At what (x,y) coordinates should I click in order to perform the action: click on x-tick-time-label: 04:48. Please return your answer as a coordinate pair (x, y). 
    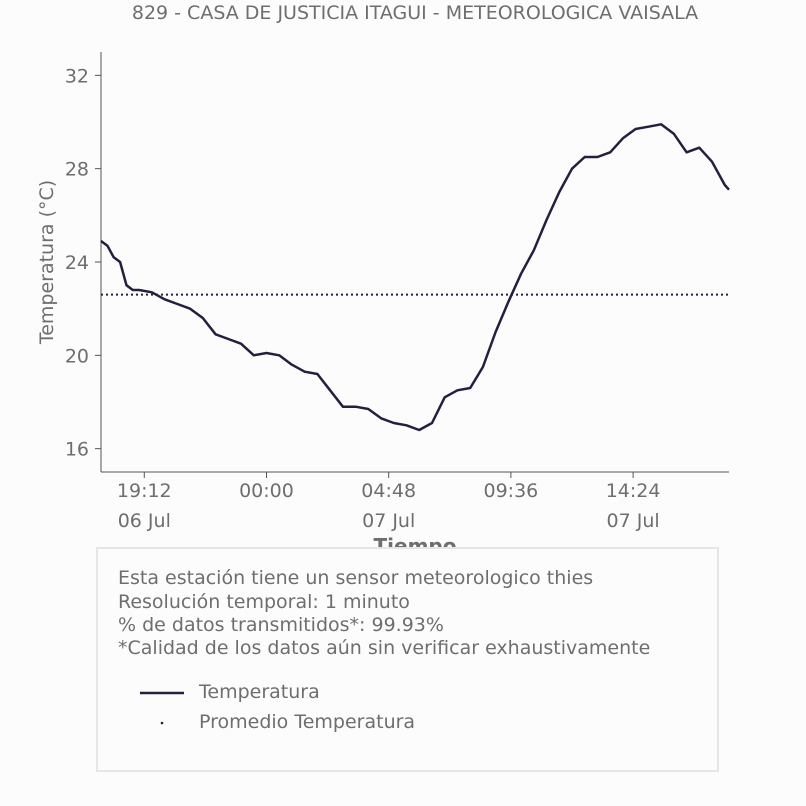
    Looking at the image, I should click on (388, 491).